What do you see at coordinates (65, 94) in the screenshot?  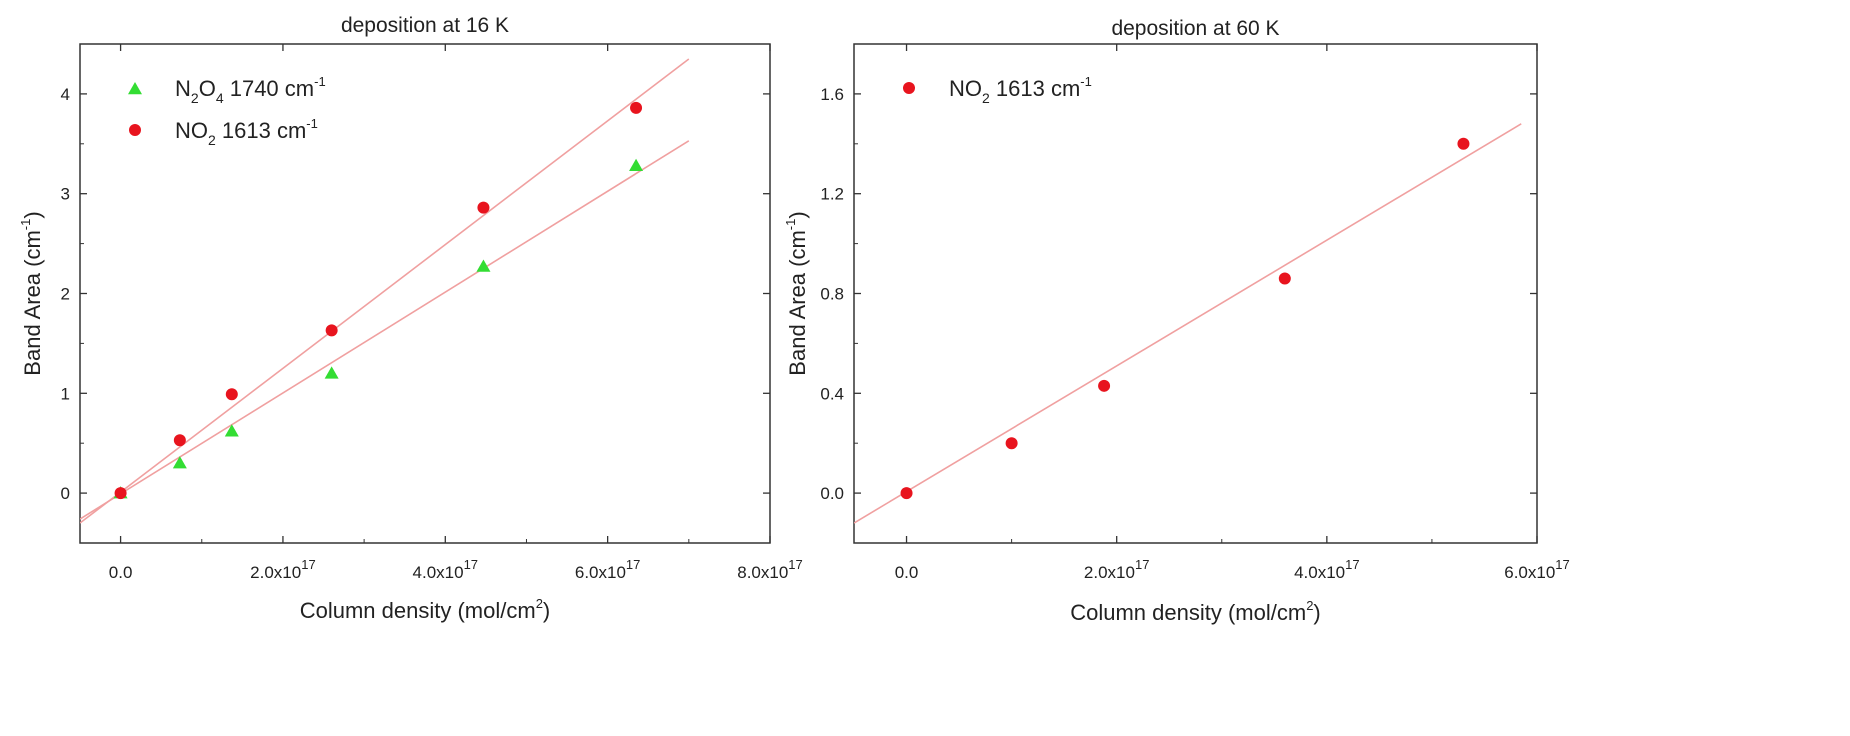 I see `y-tick-label: 4` at bounding box center [65, 94].